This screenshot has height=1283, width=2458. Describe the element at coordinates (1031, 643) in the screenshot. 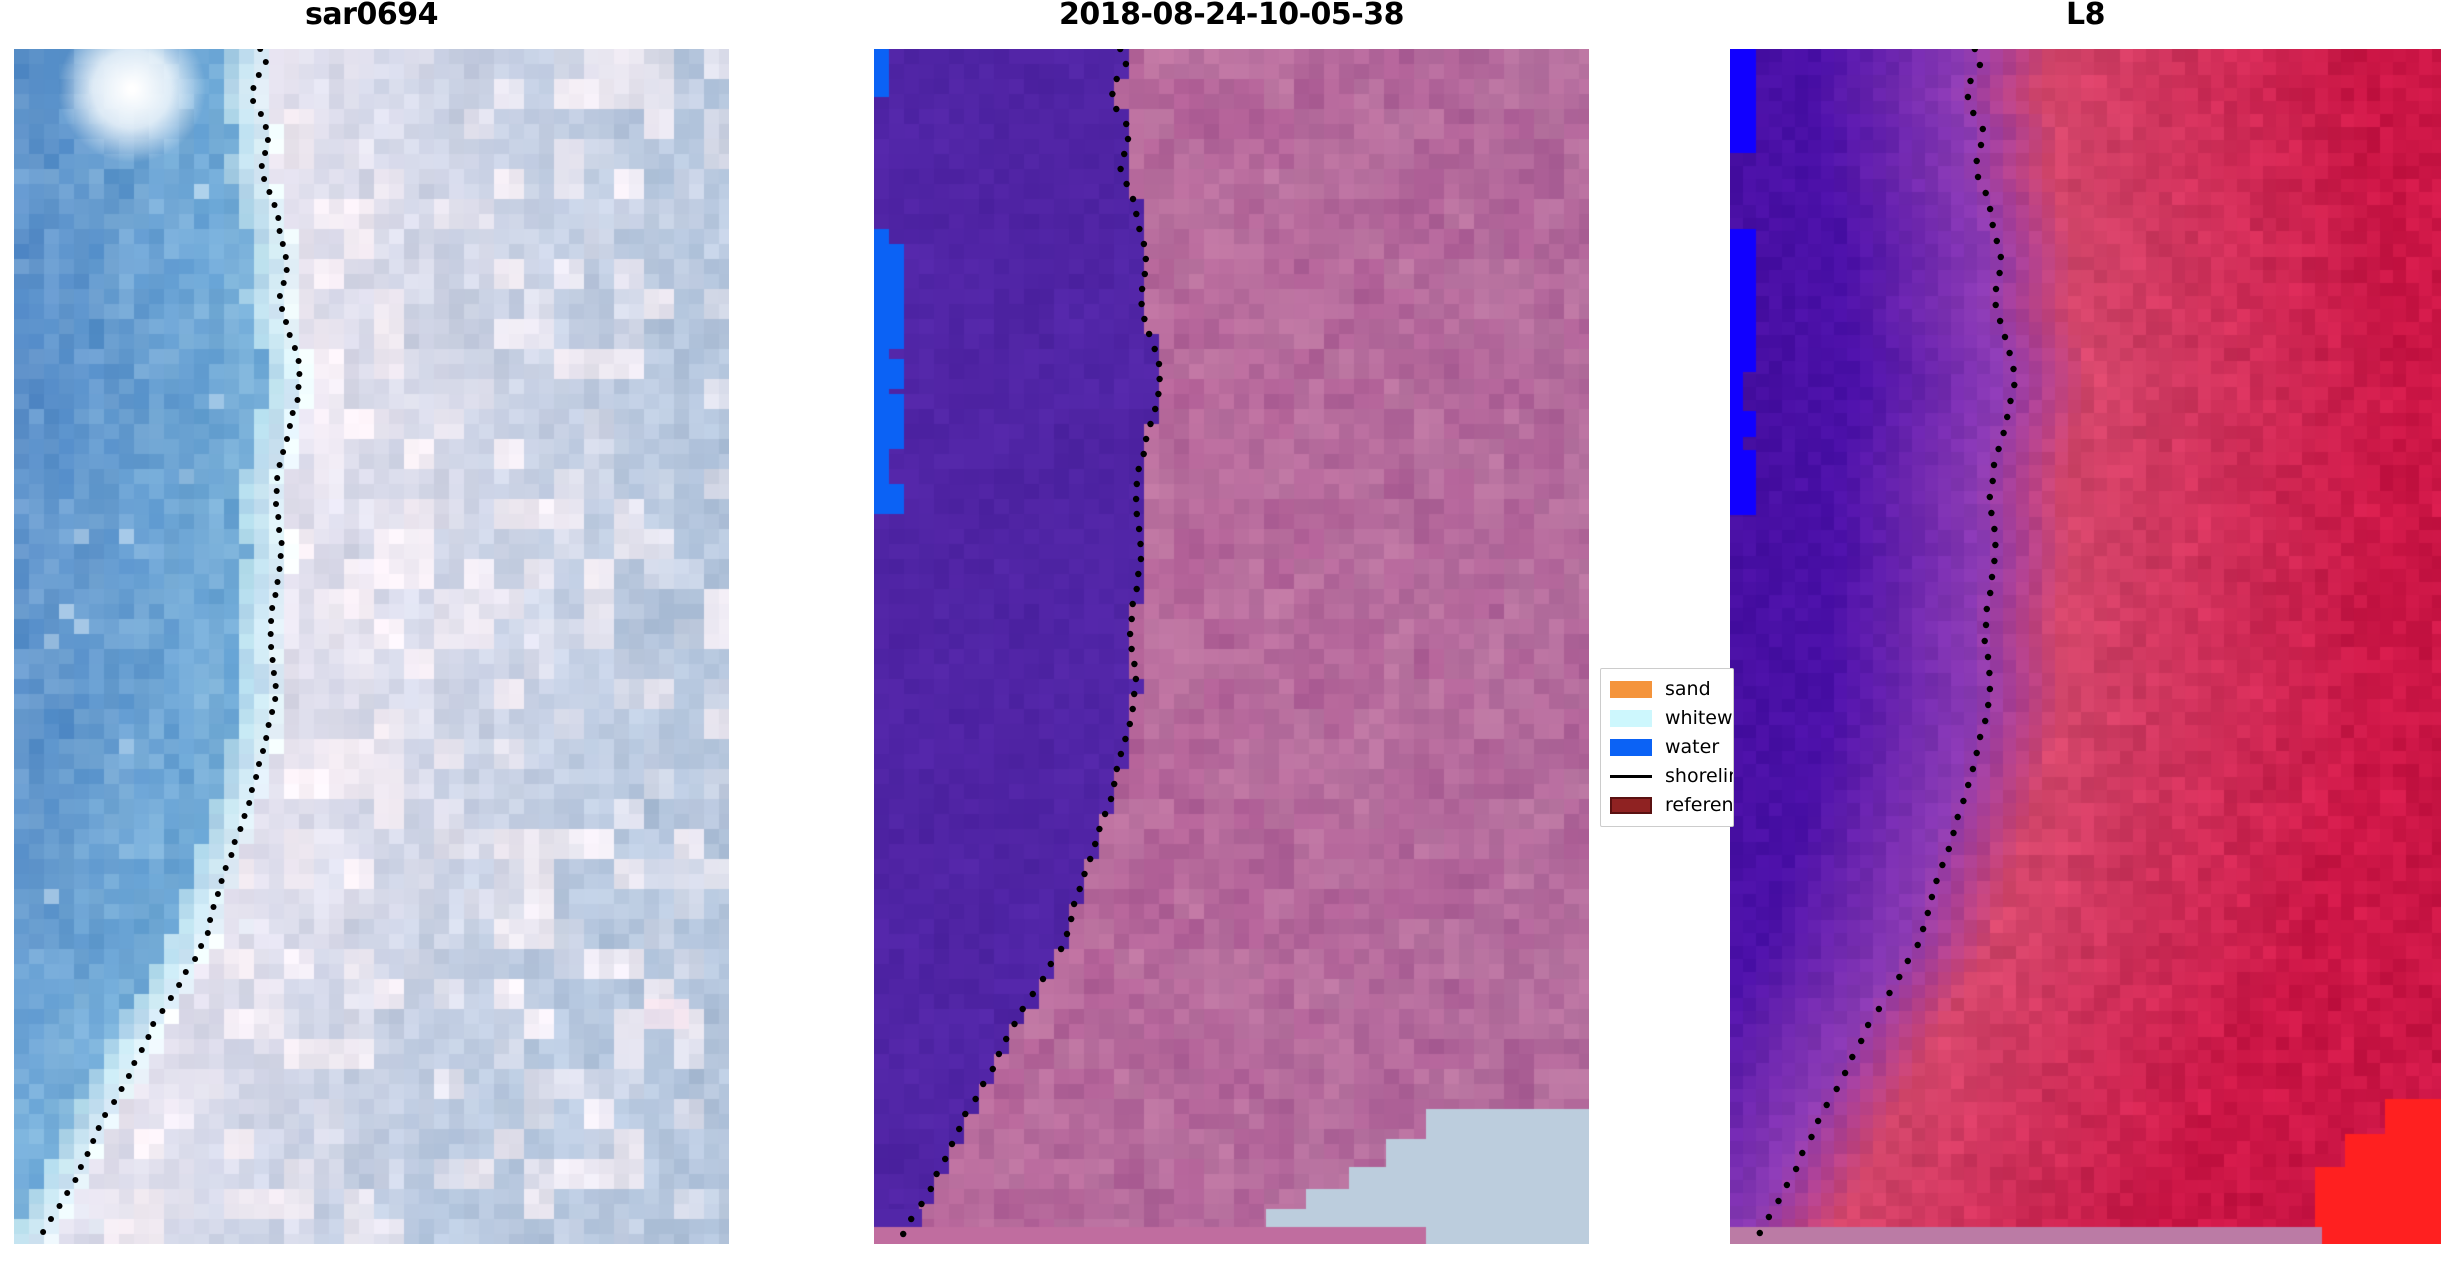

I see `classified-shoreline-overlay` at that location.